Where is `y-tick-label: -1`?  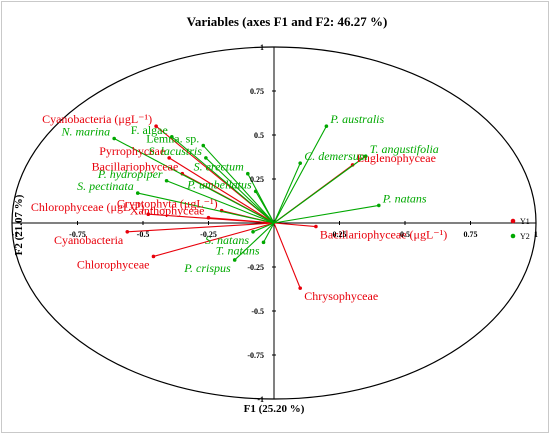
y-tick-label: -1 is located at coordinates (260, 399).